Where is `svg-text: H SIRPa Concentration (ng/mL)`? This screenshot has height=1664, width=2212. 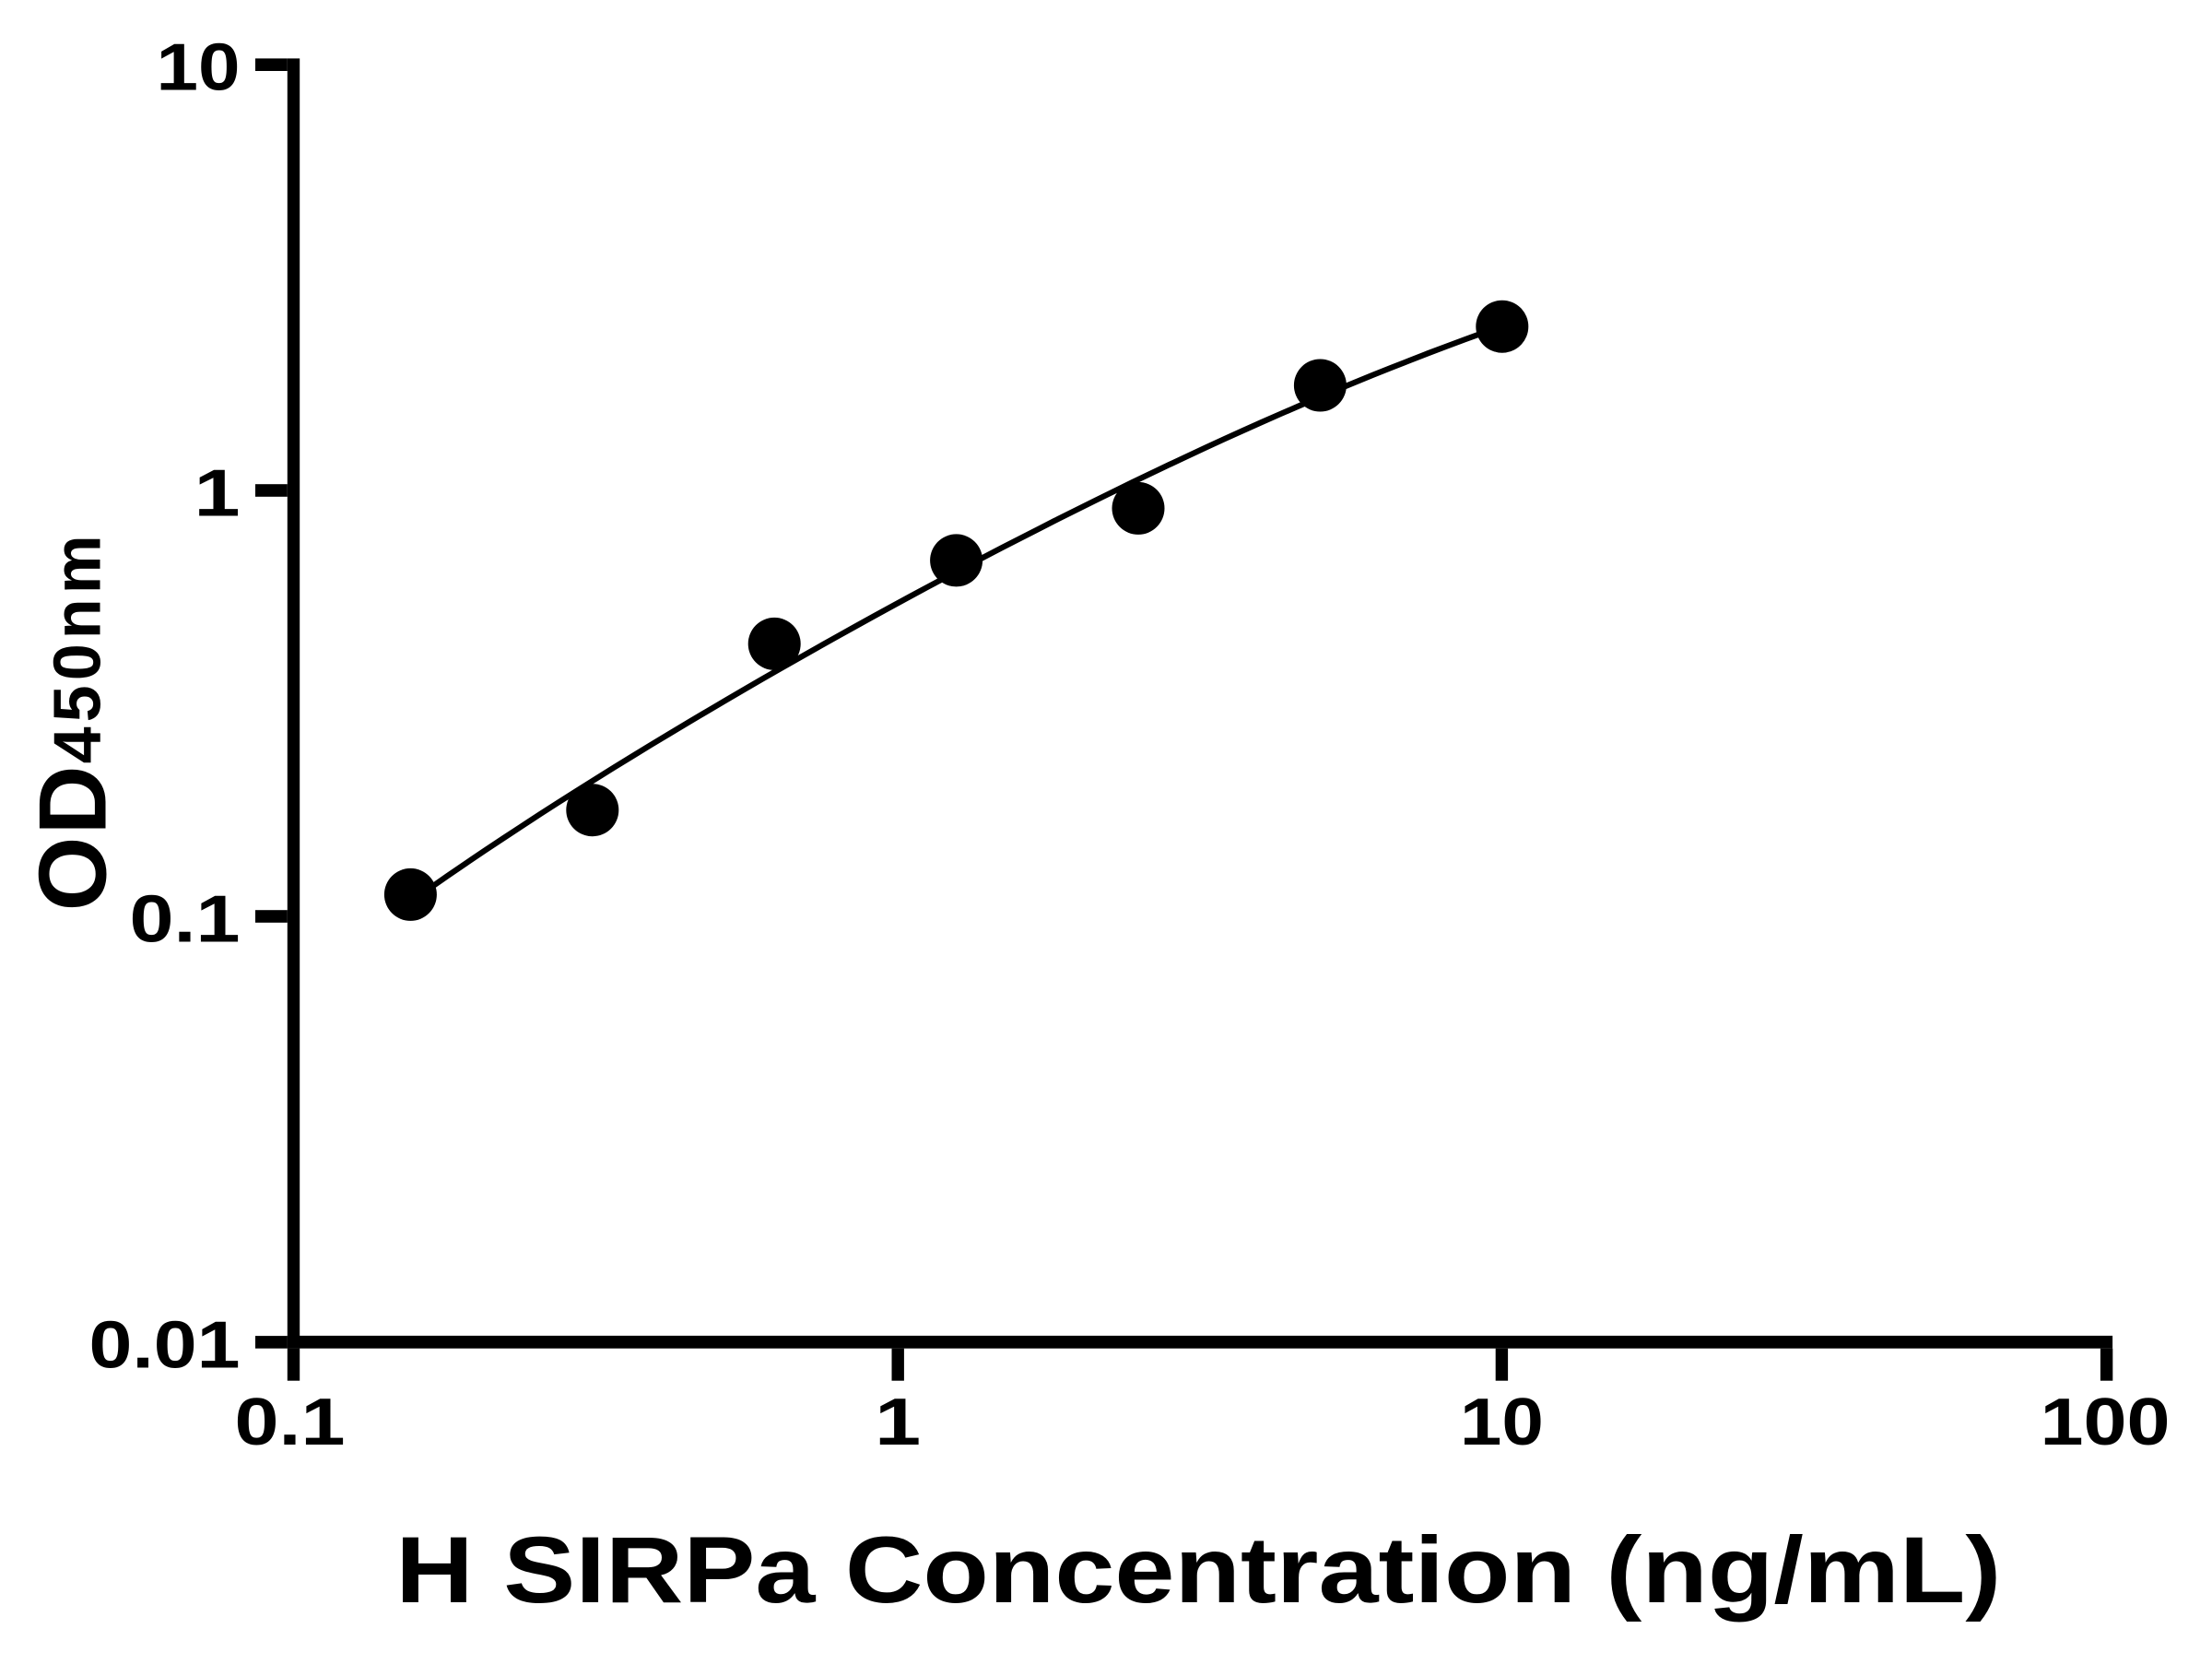
svg-text: H SIRPa Concentration (ng/mL) is located at coordinates (1198, 1570).